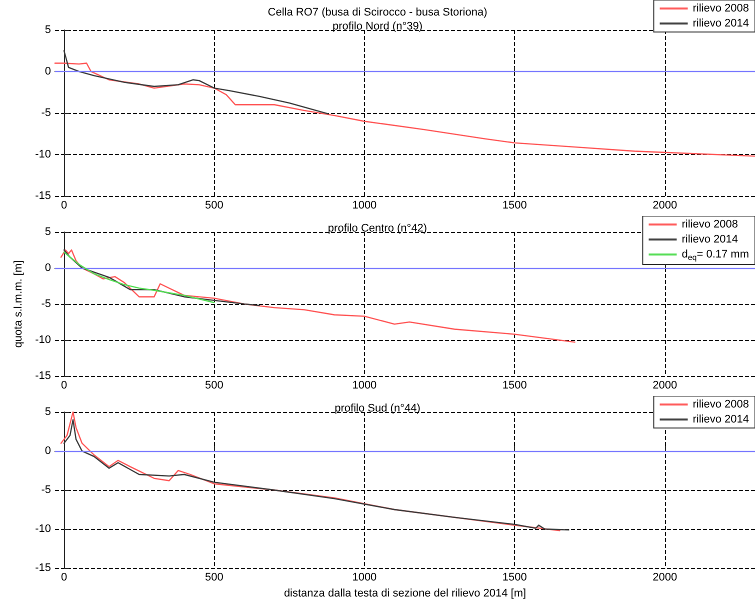 Image resolution: width=755 pixels, height=612 pixels. What do you see at coordinates (18, 304) in the screenshot?
I see `y-axis-title: quota s.l.m.m. [m]` at bounding box center [18, 304].